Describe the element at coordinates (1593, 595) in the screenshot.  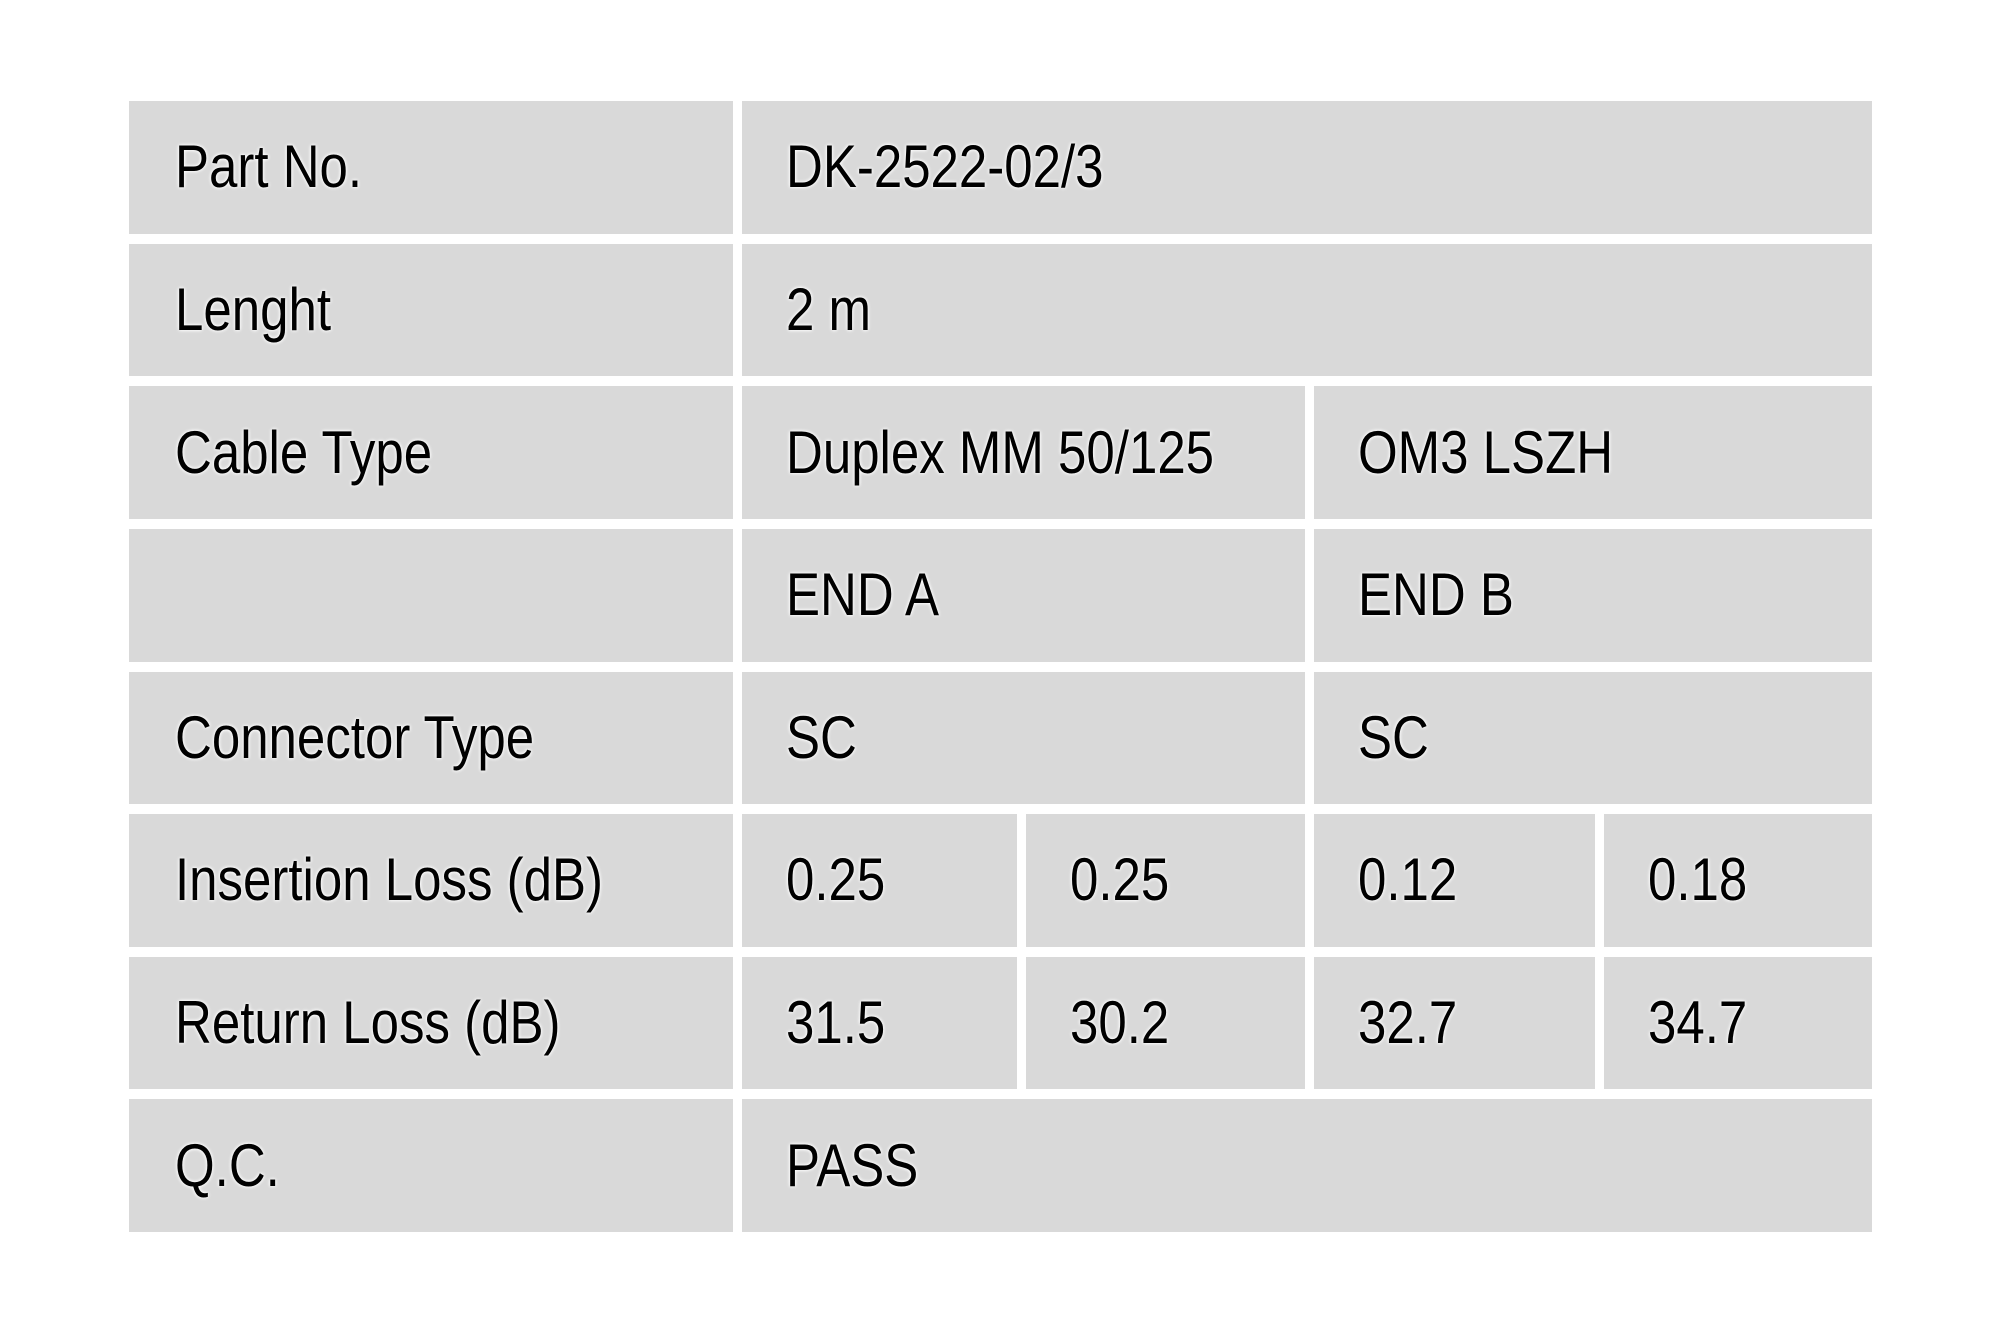
I see `cell-end-b-header: END B` at that location.